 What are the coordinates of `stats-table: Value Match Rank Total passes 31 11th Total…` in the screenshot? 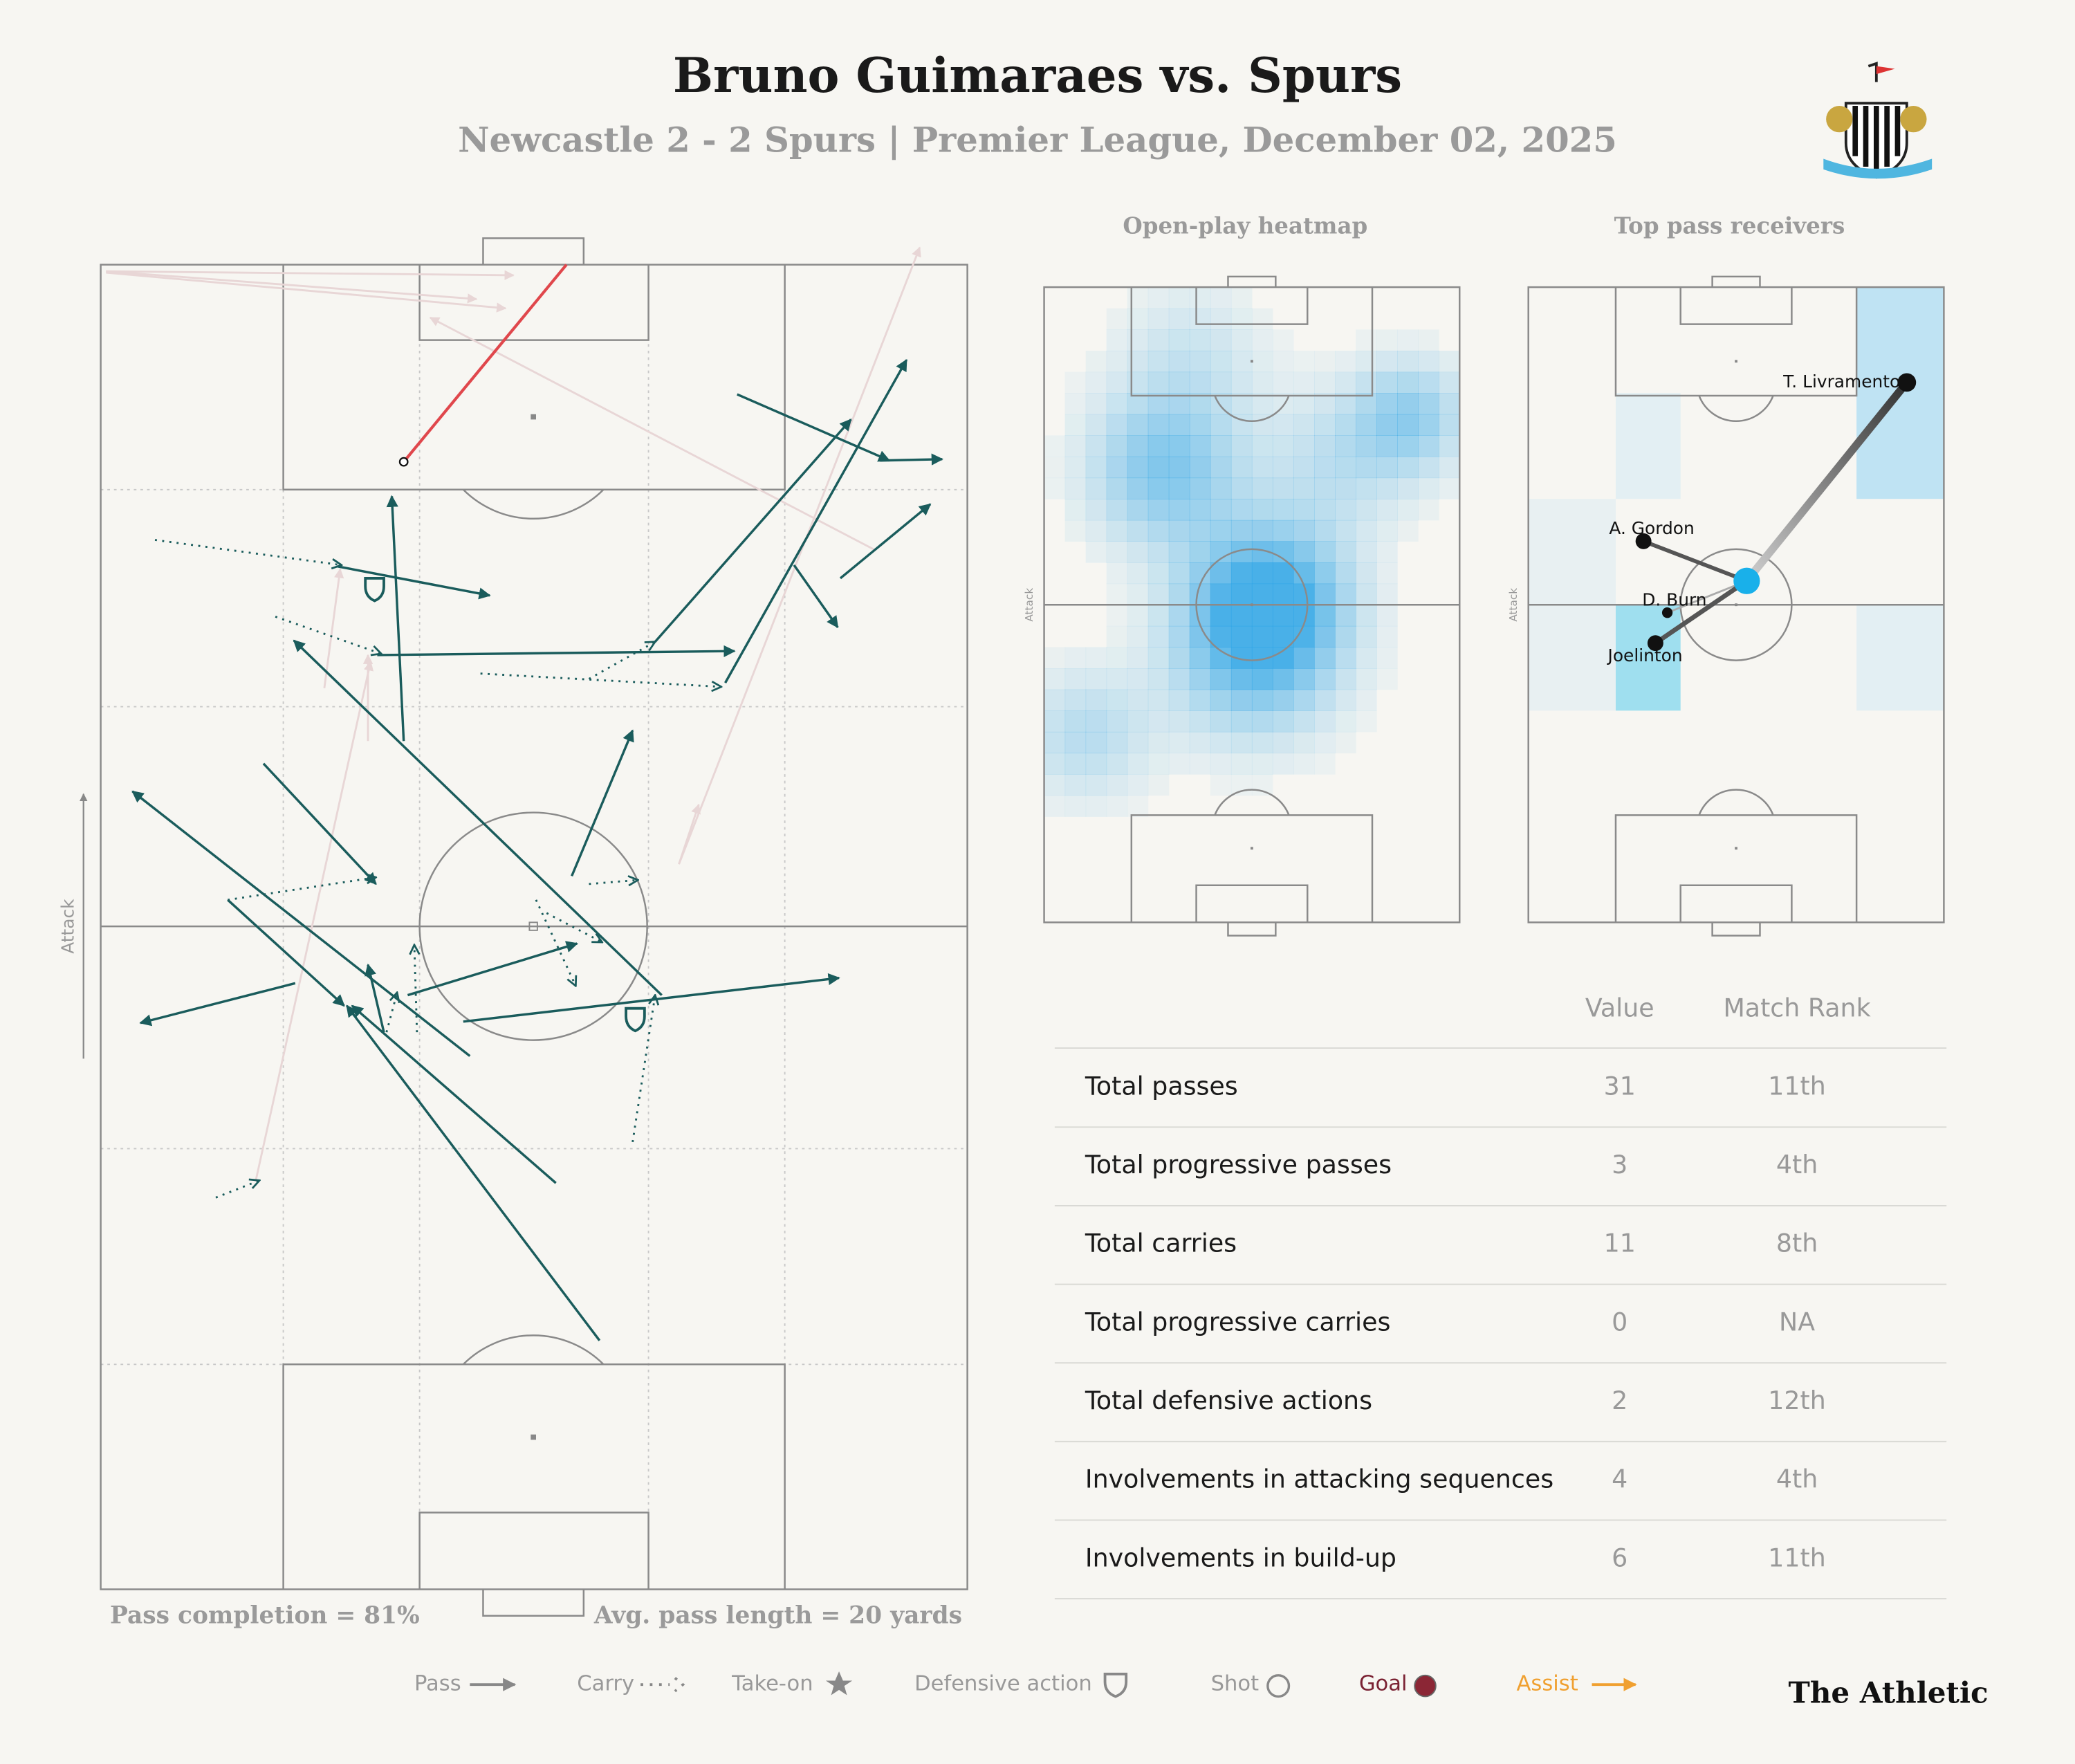 It's located at (1500, 1296).